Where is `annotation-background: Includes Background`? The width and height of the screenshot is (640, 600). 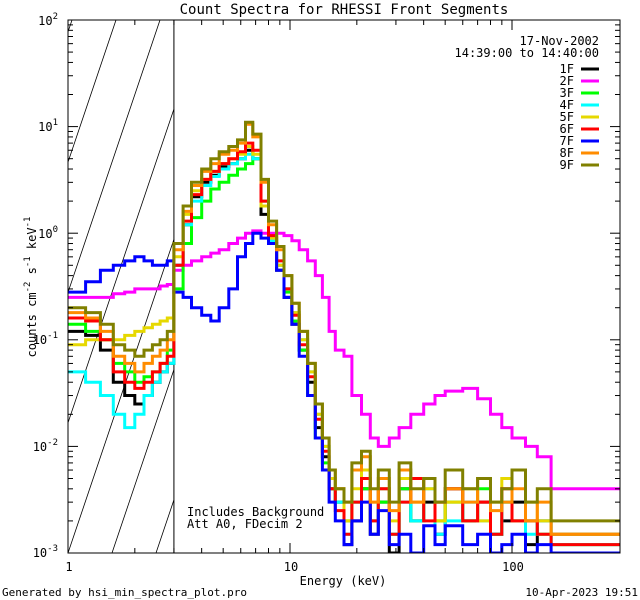
annotation-background: Includes Background is located at coordinates (255, 512).